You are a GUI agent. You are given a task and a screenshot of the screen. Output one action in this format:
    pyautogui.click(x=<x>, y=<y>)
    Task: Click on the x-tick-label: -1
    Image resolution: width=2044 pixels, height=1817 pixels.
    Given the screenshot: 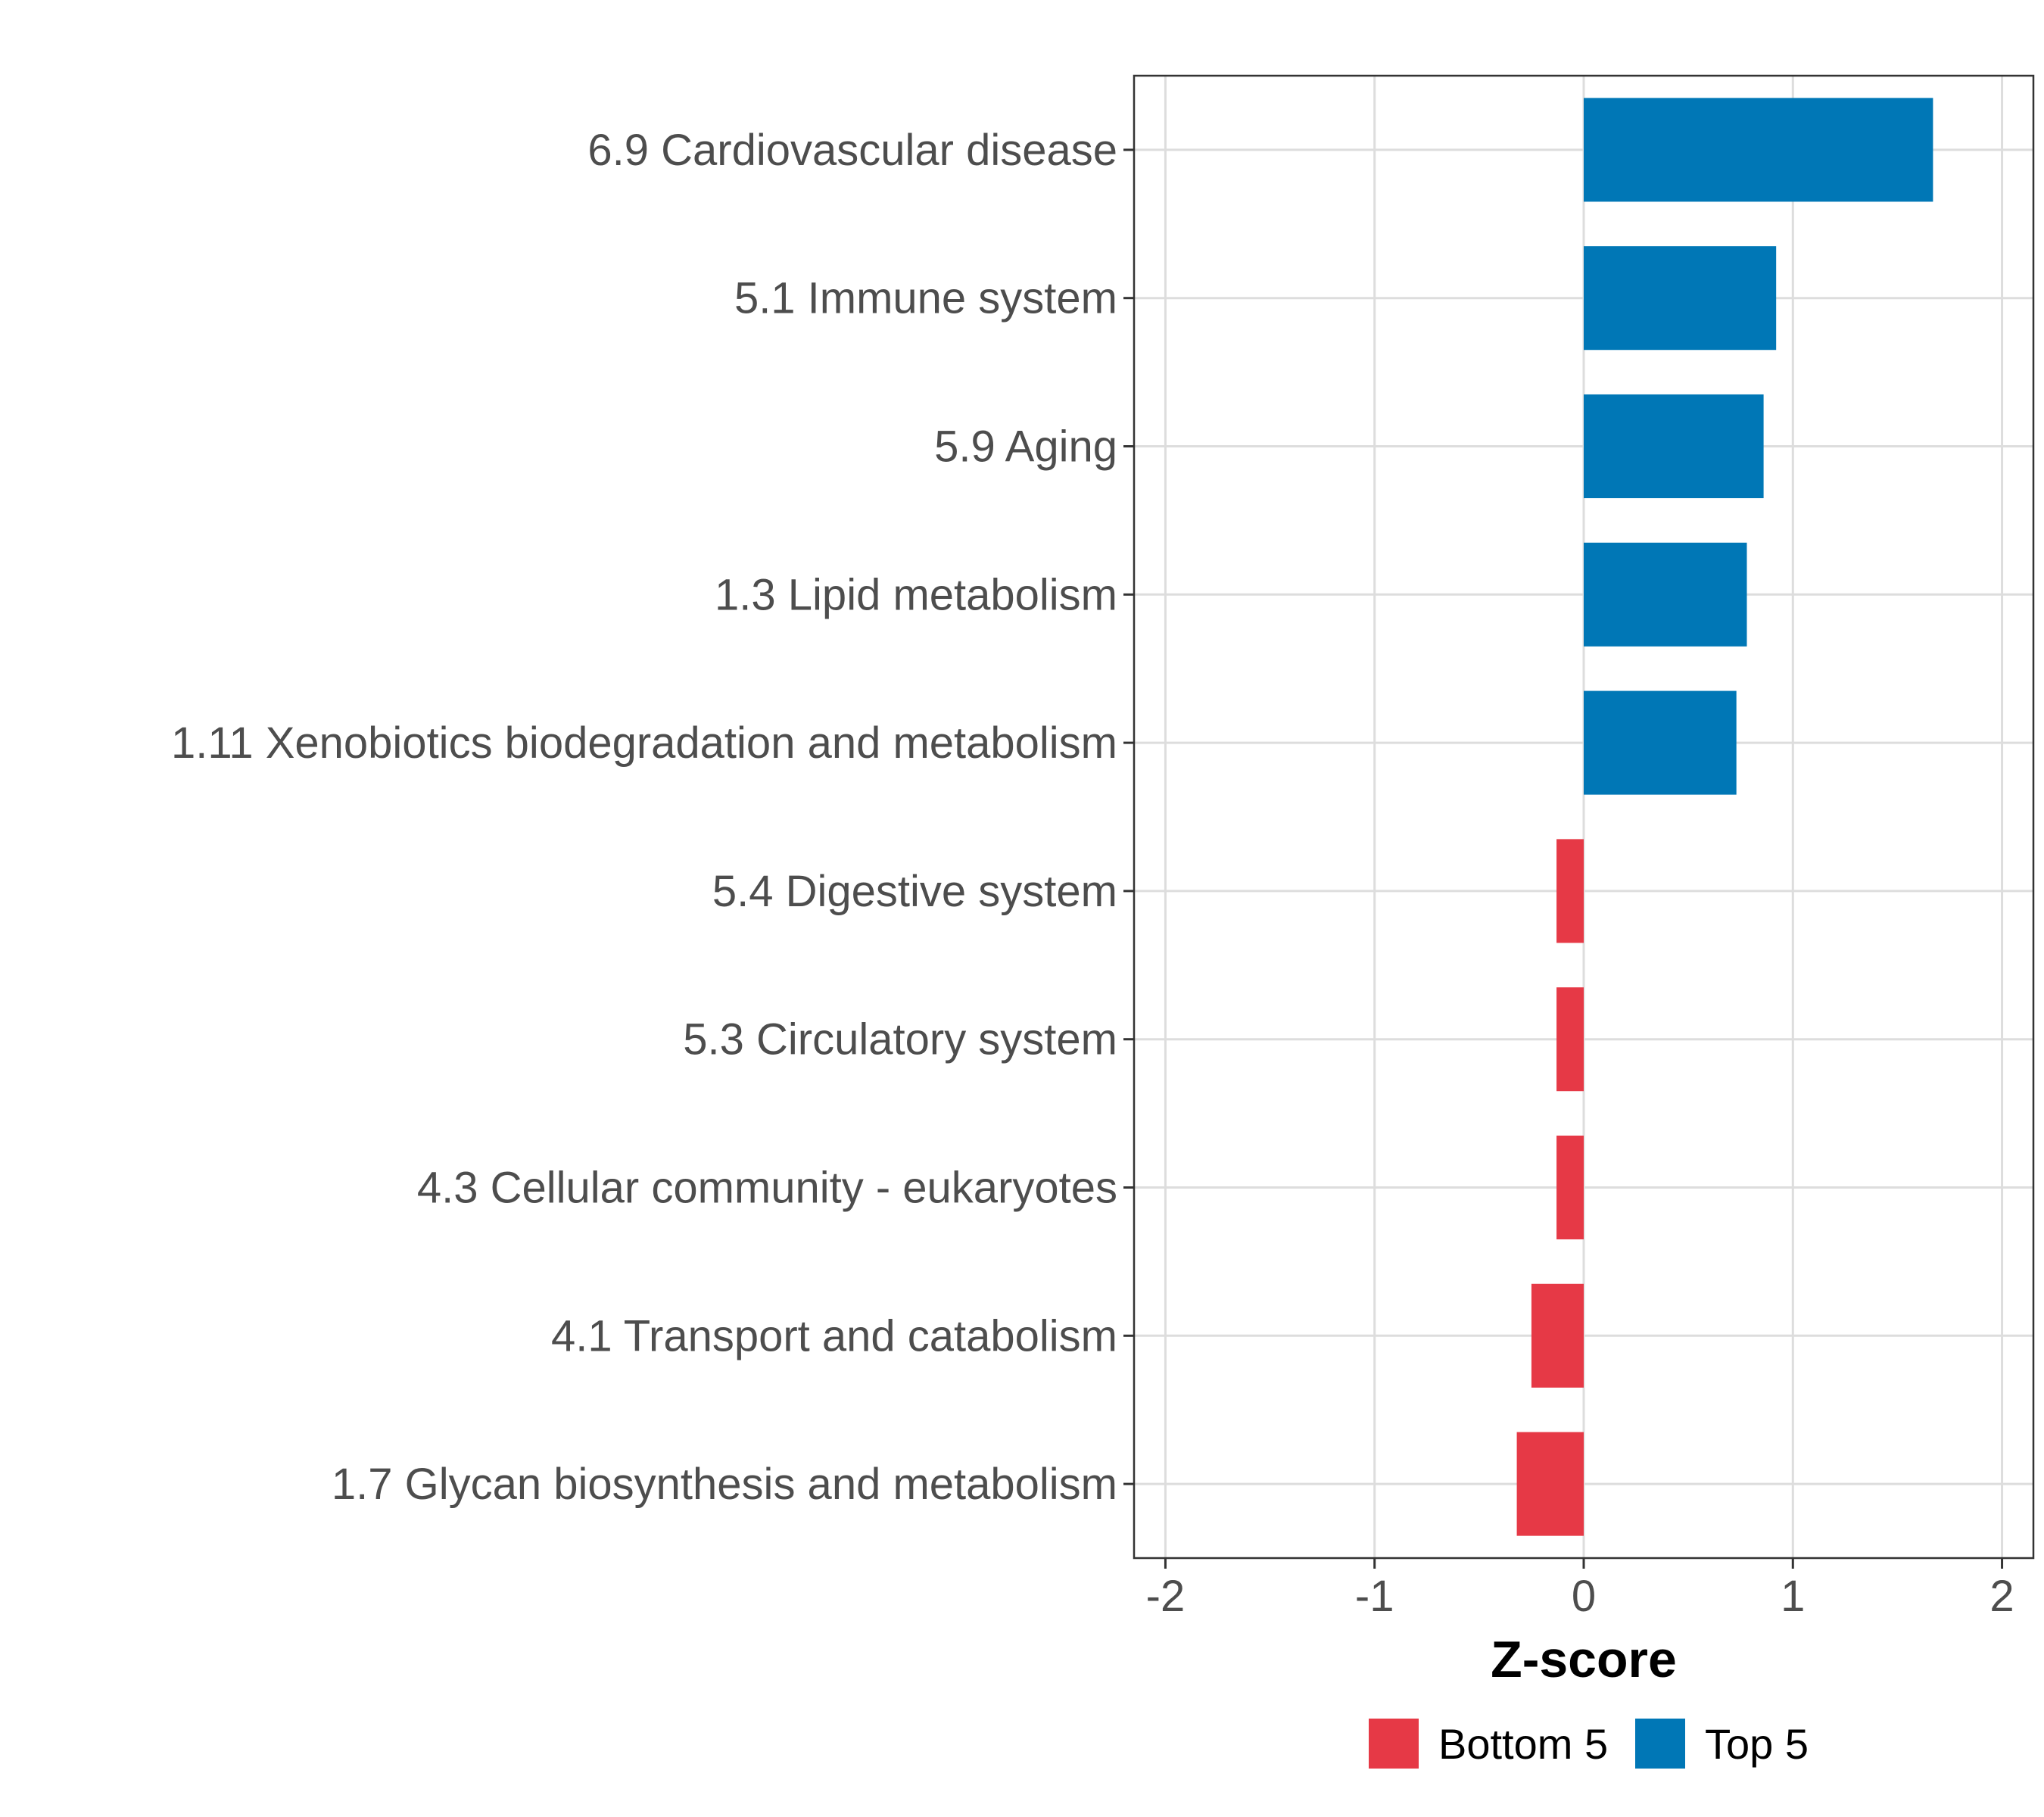 What is the action you would take?
    pyautogui.click(x=1374, y=1596)
    